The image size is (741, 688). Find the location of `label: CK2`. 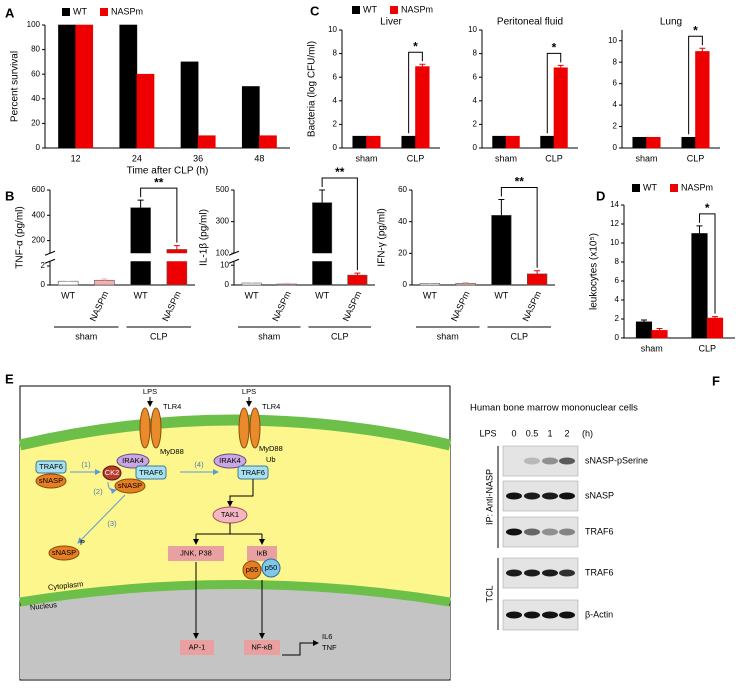

label: CK2 is located at coordinates (112, 472).